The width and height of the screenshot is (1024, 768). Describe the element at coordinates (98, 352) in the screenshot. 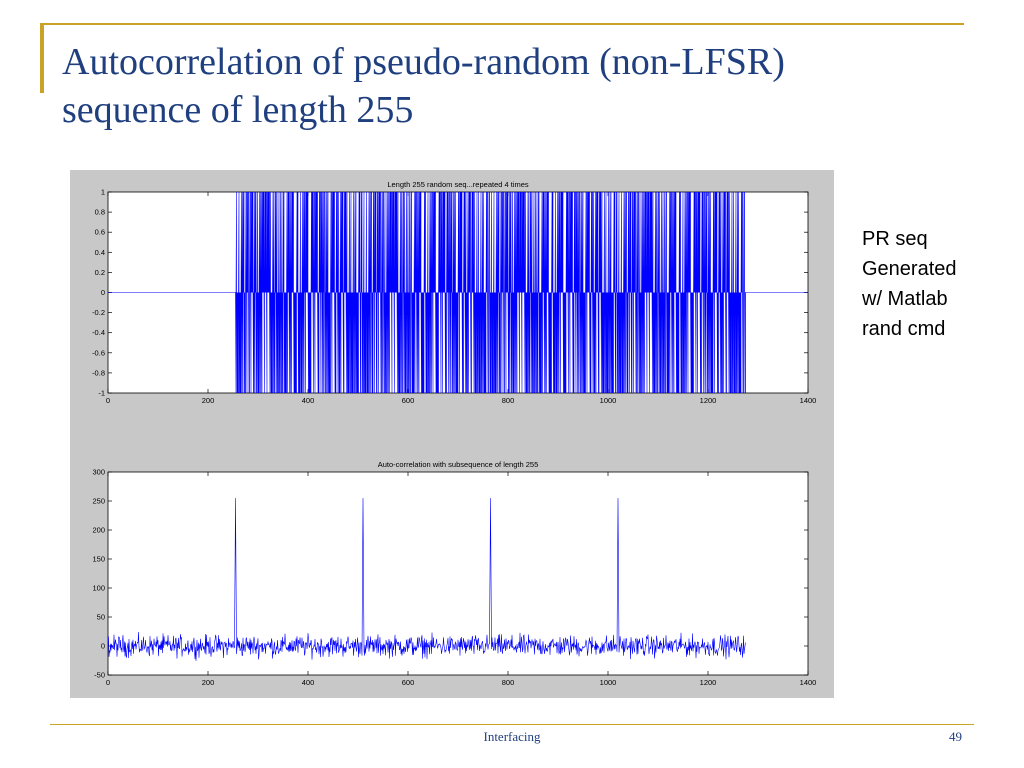

I see `y-tick-label: -0.6` at that location.